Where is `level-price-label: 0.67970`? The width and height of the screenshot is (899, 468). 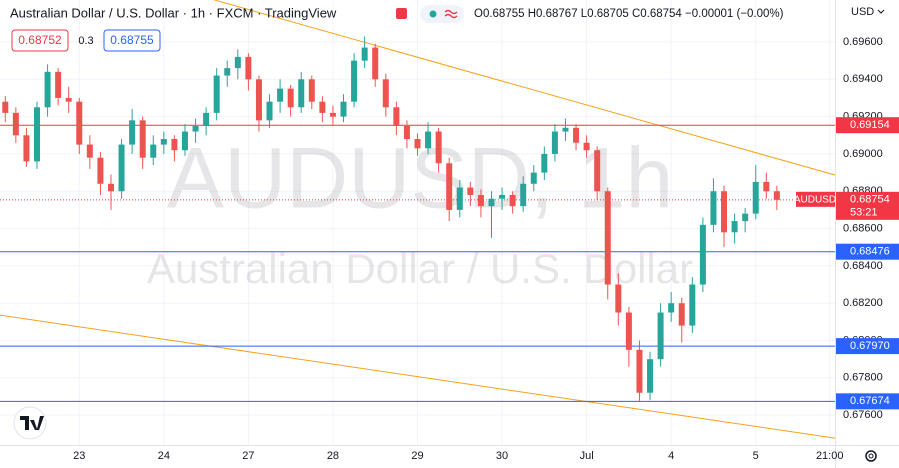 level-price-label: 0.67970 is located at coordinates (870, 346).